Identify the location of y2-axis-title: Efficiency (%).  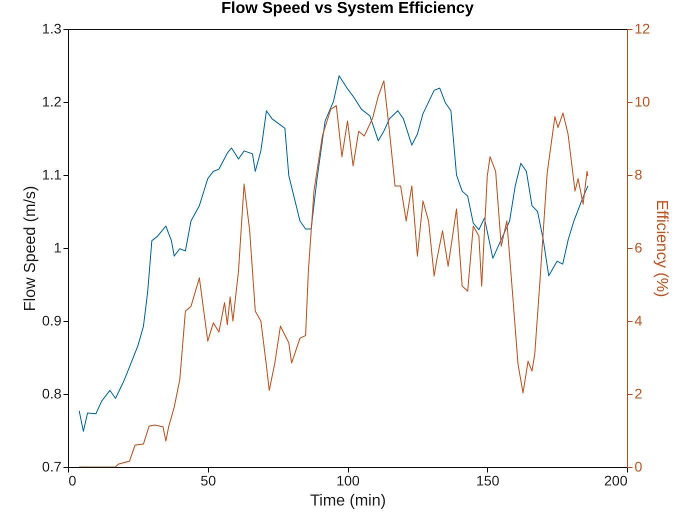
(661, 249).